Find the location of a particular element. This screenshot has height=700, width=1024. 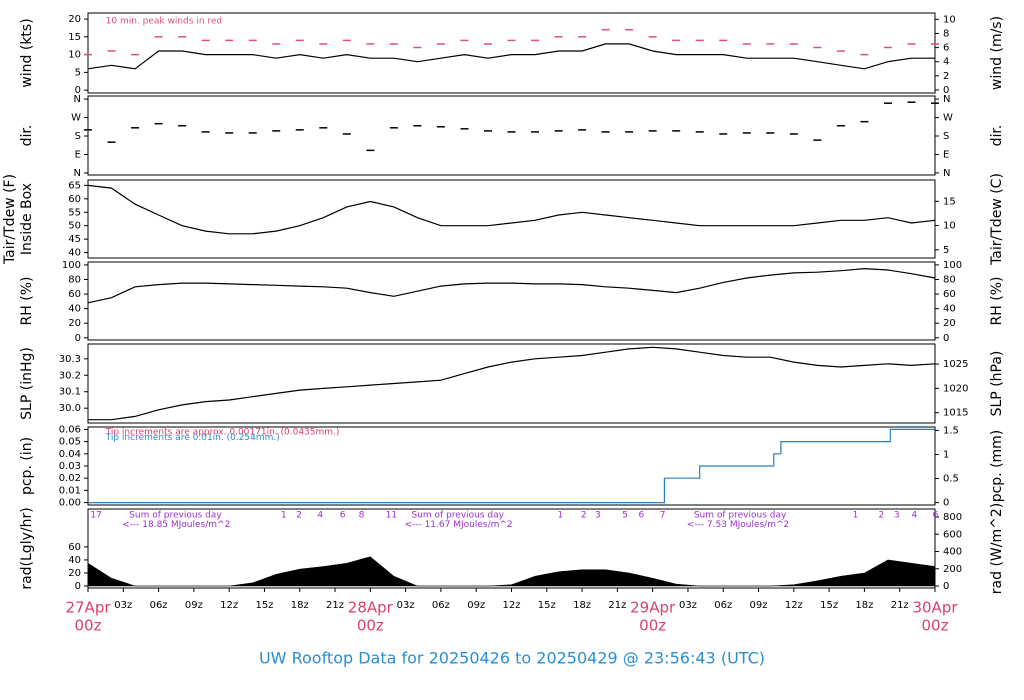

x-date-label: 30Apr is located at coordinates (935, 608).